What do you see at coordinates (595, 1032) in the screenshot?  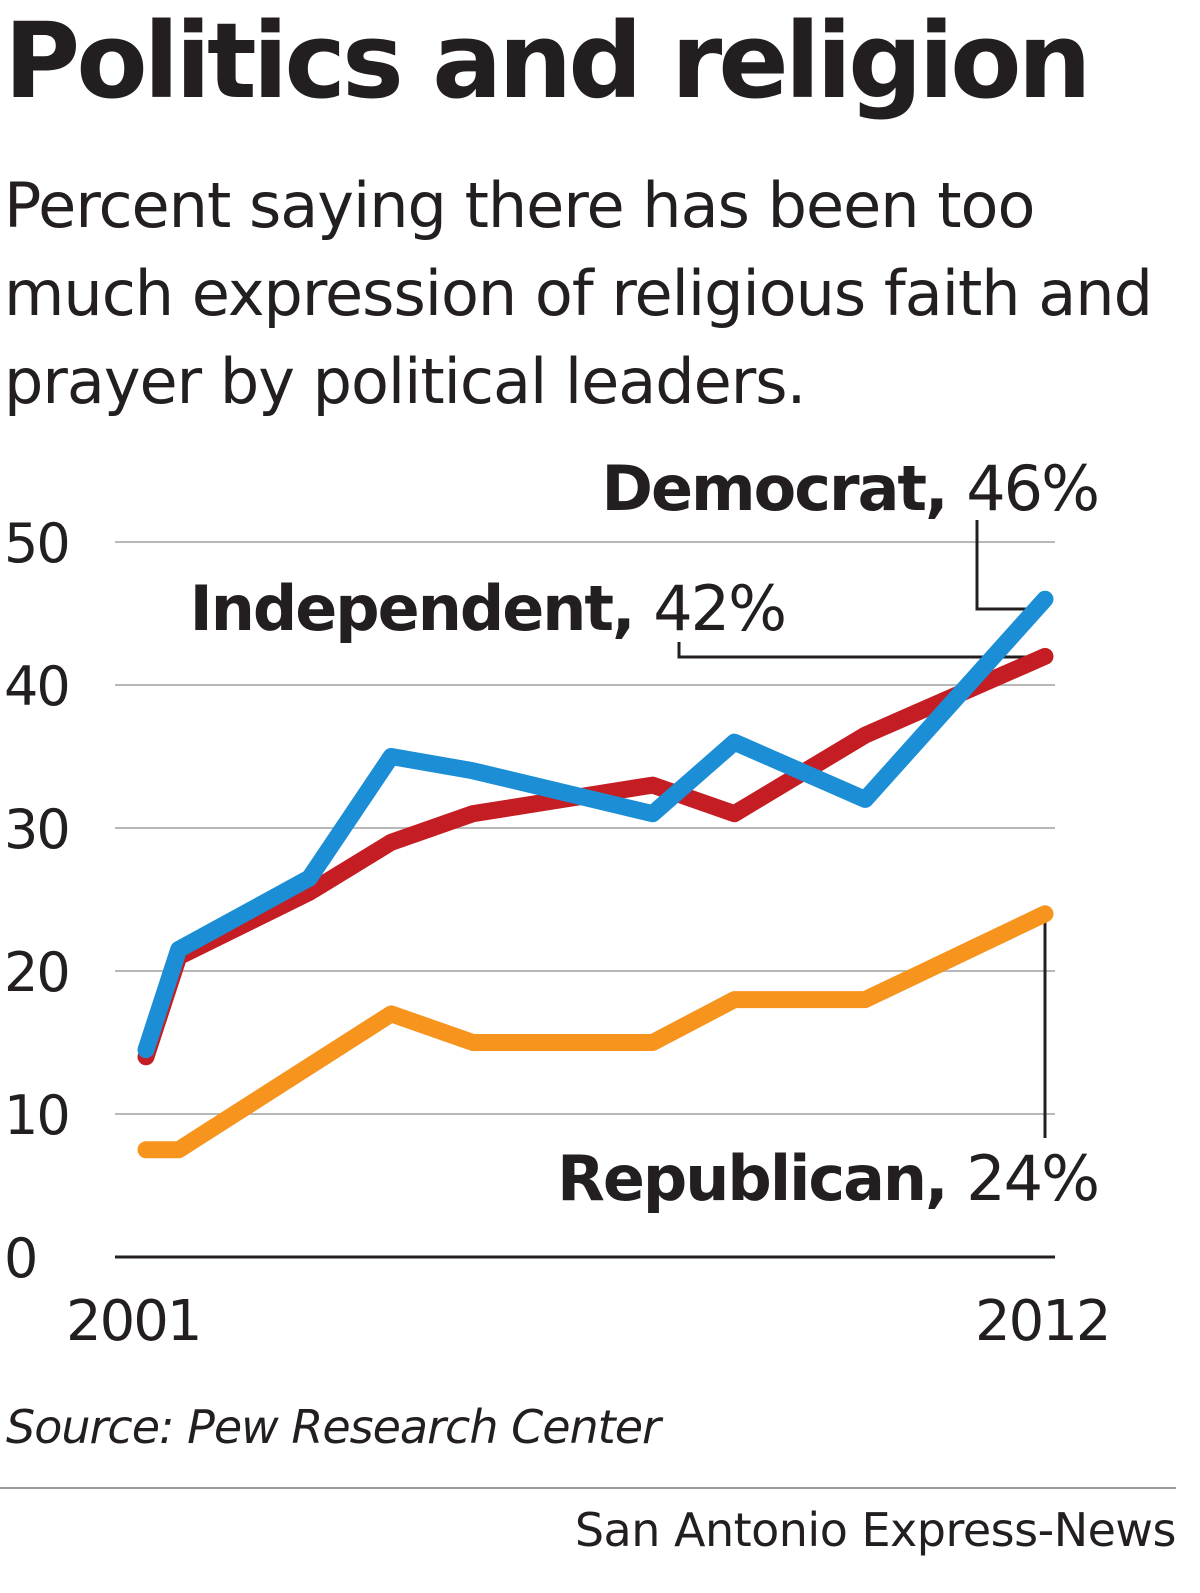 I see `series-line-republican` at bounding box center [595, 1032].